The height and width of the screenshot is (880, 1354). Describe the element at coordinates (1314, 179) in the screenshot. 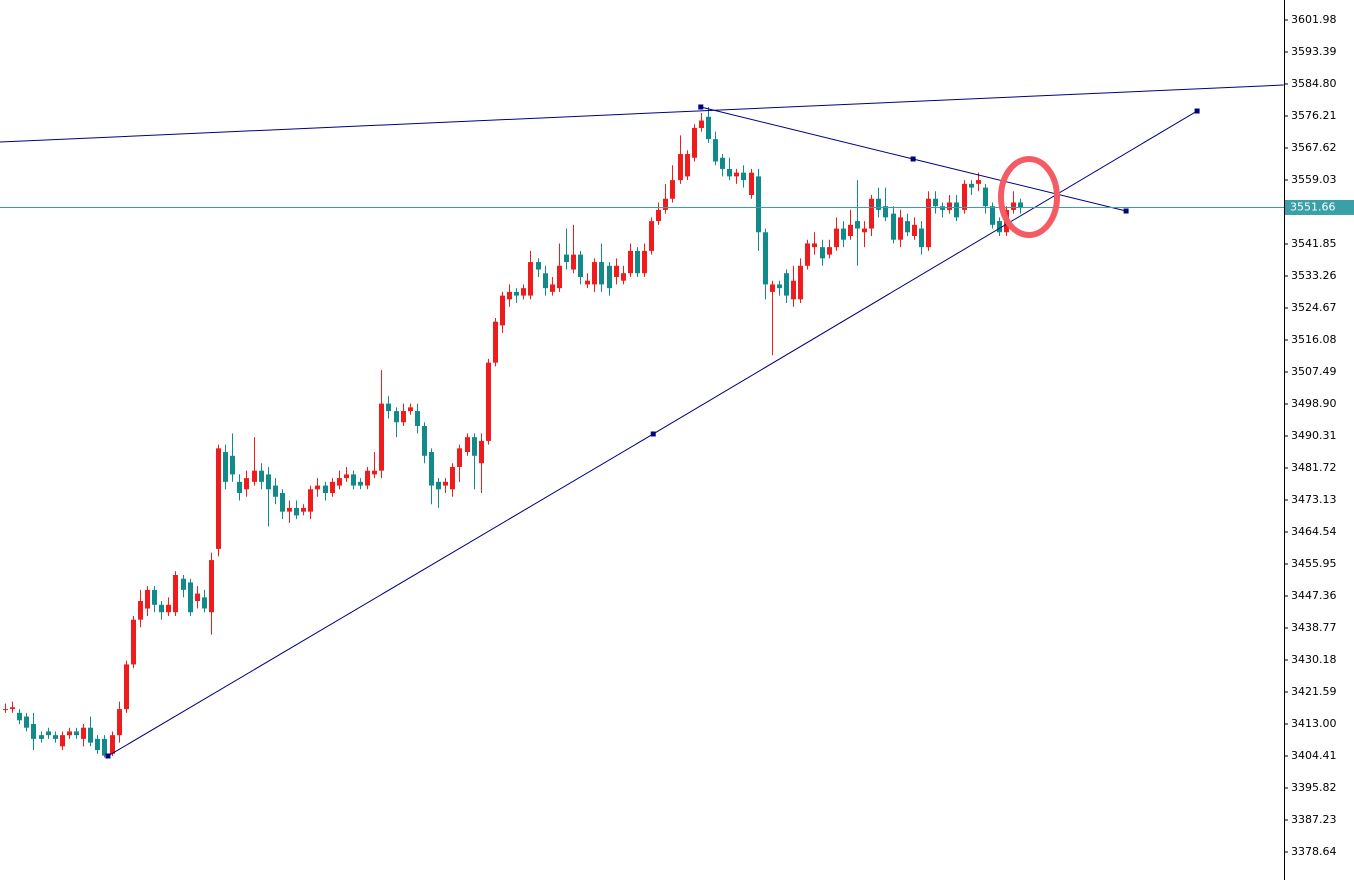

I see `y-tick-label: 3559.03` at that location.